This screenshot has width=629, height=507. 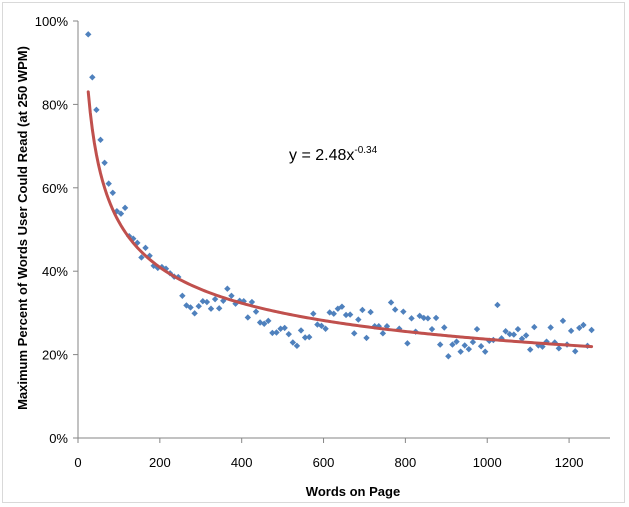 I want to click on x-tick-label: 800, so click(x=406, y=462).